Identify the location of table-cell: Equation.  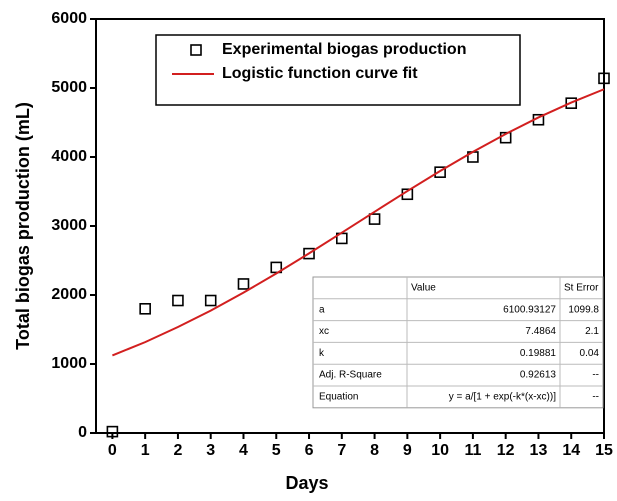
(338, 397).